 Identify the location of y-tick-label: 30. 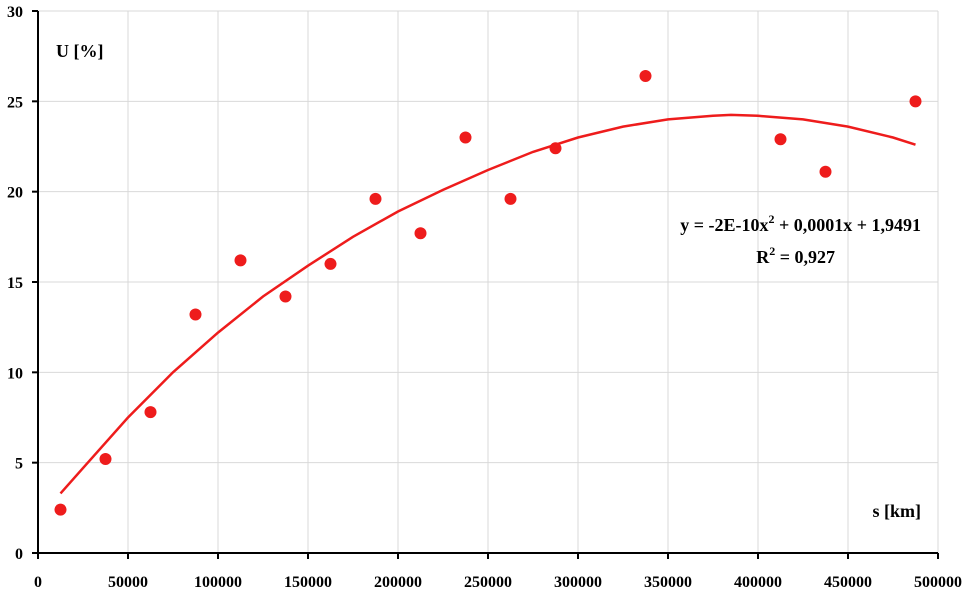
(15, 12).